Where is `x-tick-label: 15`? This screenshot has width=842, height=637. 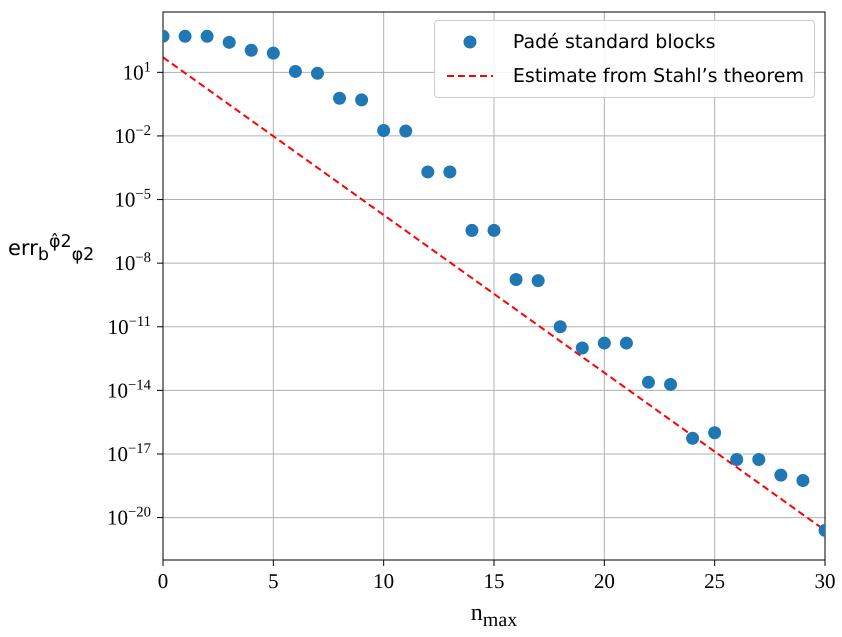 x-tick-label: 15 is located at coordinates (494, 581).